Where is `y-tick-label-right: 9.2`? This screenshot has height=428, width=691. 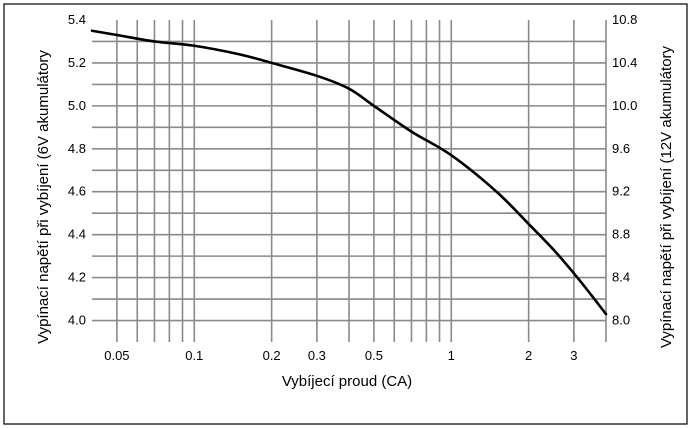 y-tick-label-right: 9.2 is located at coordinates (621, 191).